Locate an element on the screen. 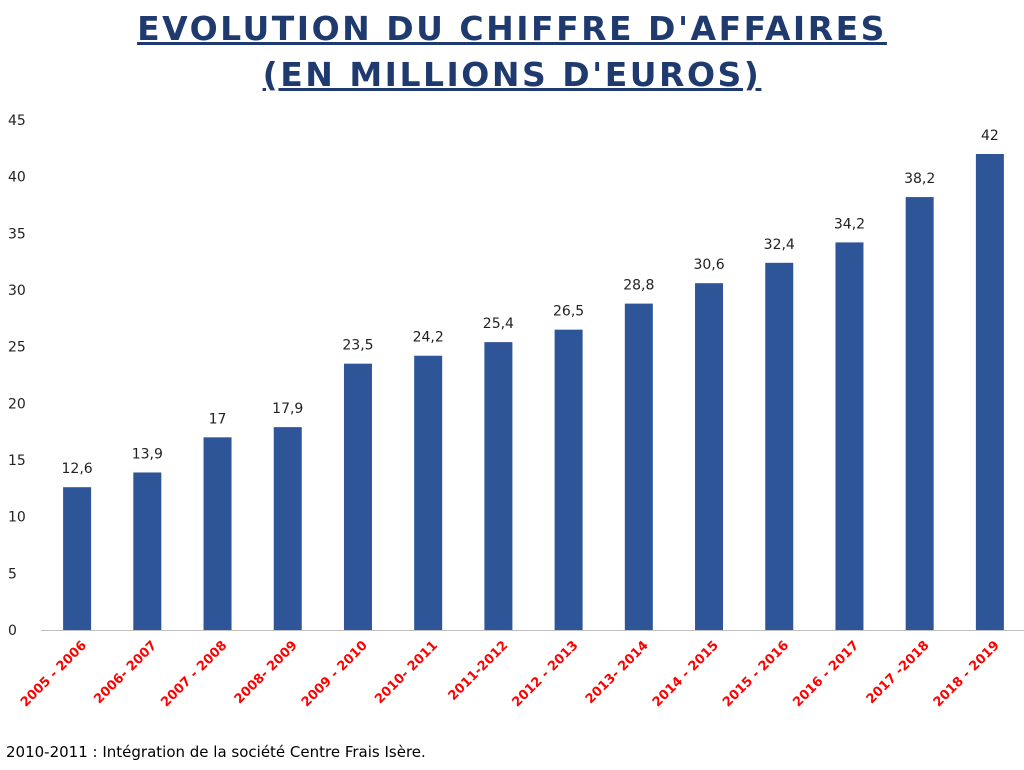  x-tick-label: 2012 - 2013 is located at coordinates (545, 674).